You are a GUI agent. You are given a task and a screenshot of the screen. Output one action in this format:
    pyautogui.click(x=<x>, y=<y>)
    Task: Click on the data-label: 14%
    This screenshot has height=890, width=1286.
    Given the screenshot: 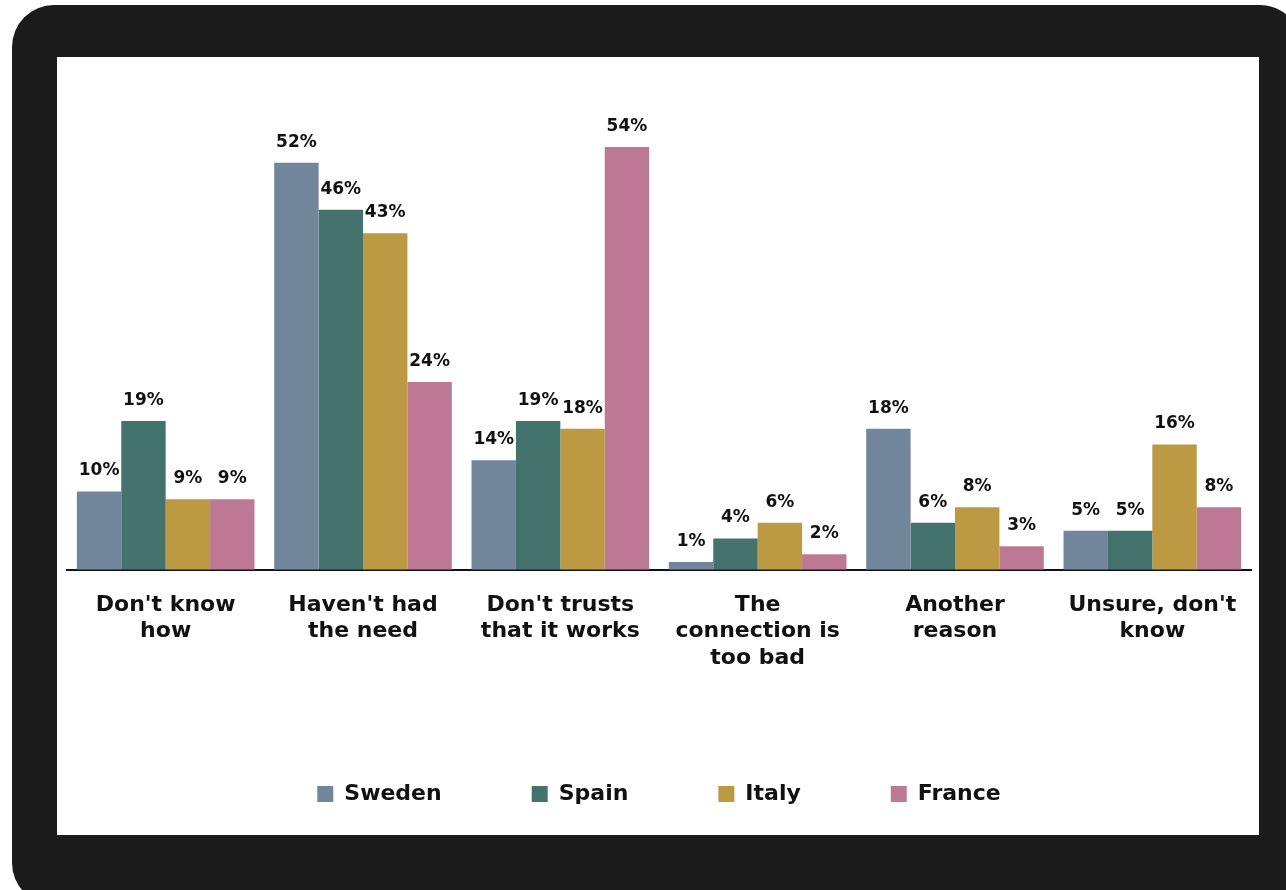 What is the action you would take?
    pyautogui.click(x=494, y=438)
    